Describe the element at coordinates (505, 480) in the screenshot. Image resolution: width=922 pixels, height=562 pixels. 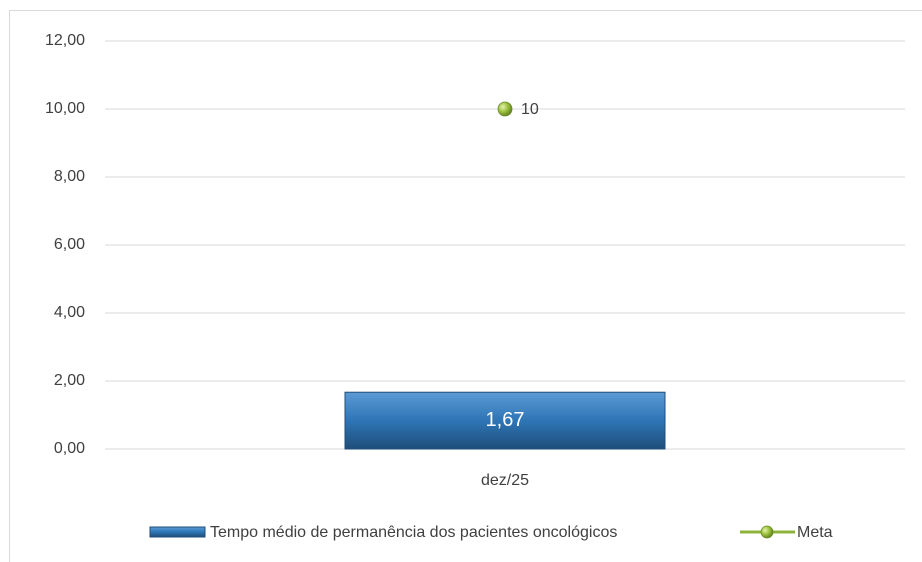
I see `x-tick-label: dez/25` at that location.